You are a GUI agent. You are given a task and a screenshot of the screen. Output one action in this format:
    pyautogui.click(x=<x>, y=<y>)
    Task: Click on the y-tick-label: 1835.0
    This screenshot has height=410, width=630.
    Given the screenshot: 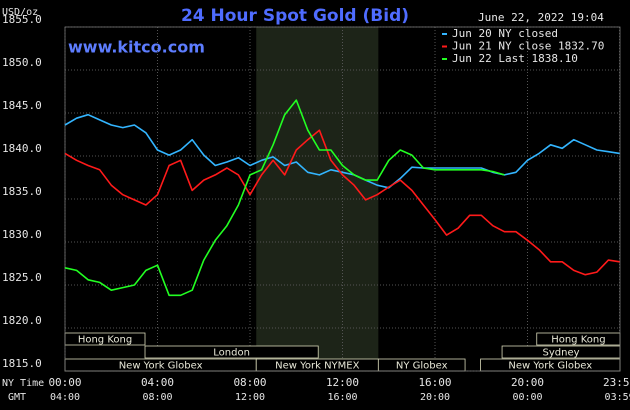 What is the action you would take?
    pyautogui.click(x=22, y=191)
    